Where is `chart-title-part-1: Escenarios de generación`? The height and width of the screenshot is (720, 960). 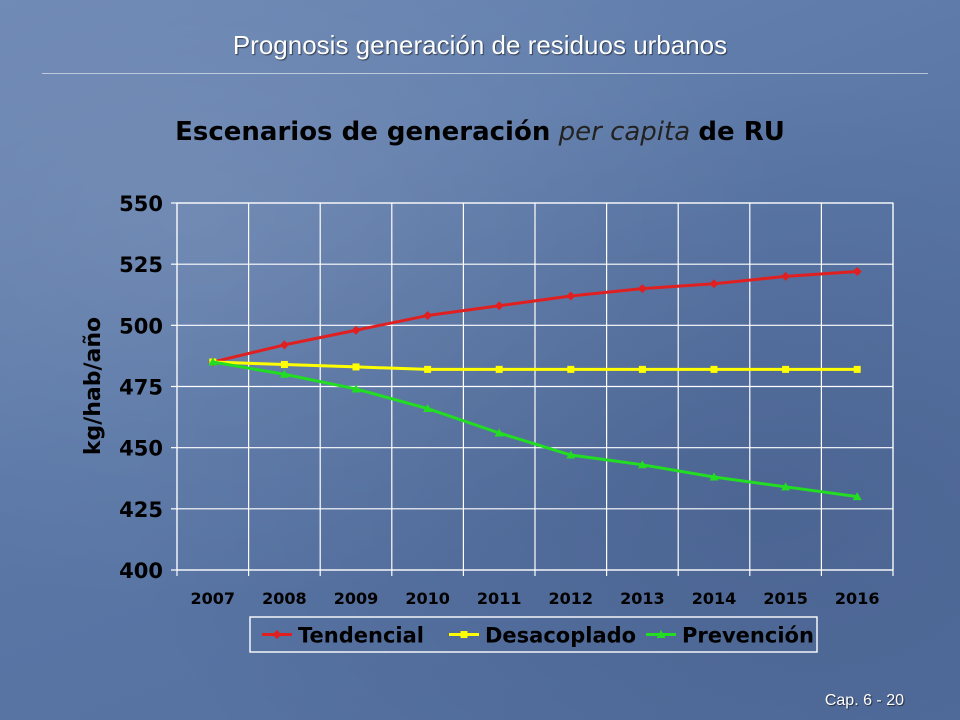
chart-title-part-1: Escenarios de generación is located at coordinates (363, 132).